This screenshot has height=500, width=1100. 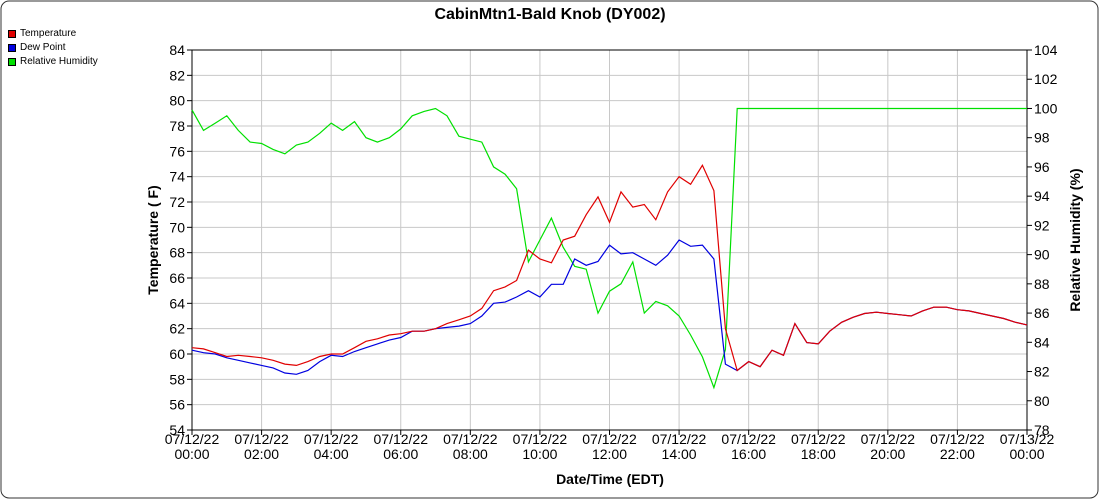 What do you see at coordinates (177, 50) in the screenshot?
I see `y-tick-label: 84` at bounding box center [177, 50].